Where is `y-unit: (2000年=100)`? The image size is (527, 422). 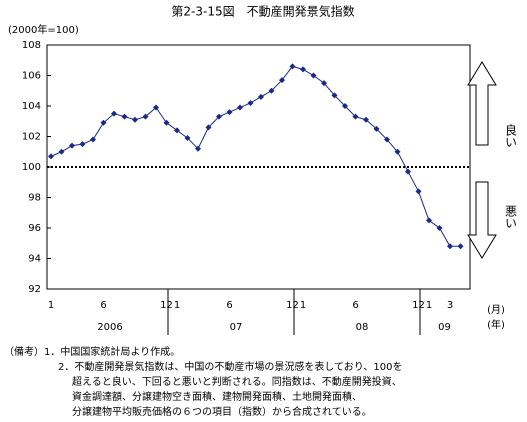 y-unit: (2000年=100) is located at coordinates (43, 29).